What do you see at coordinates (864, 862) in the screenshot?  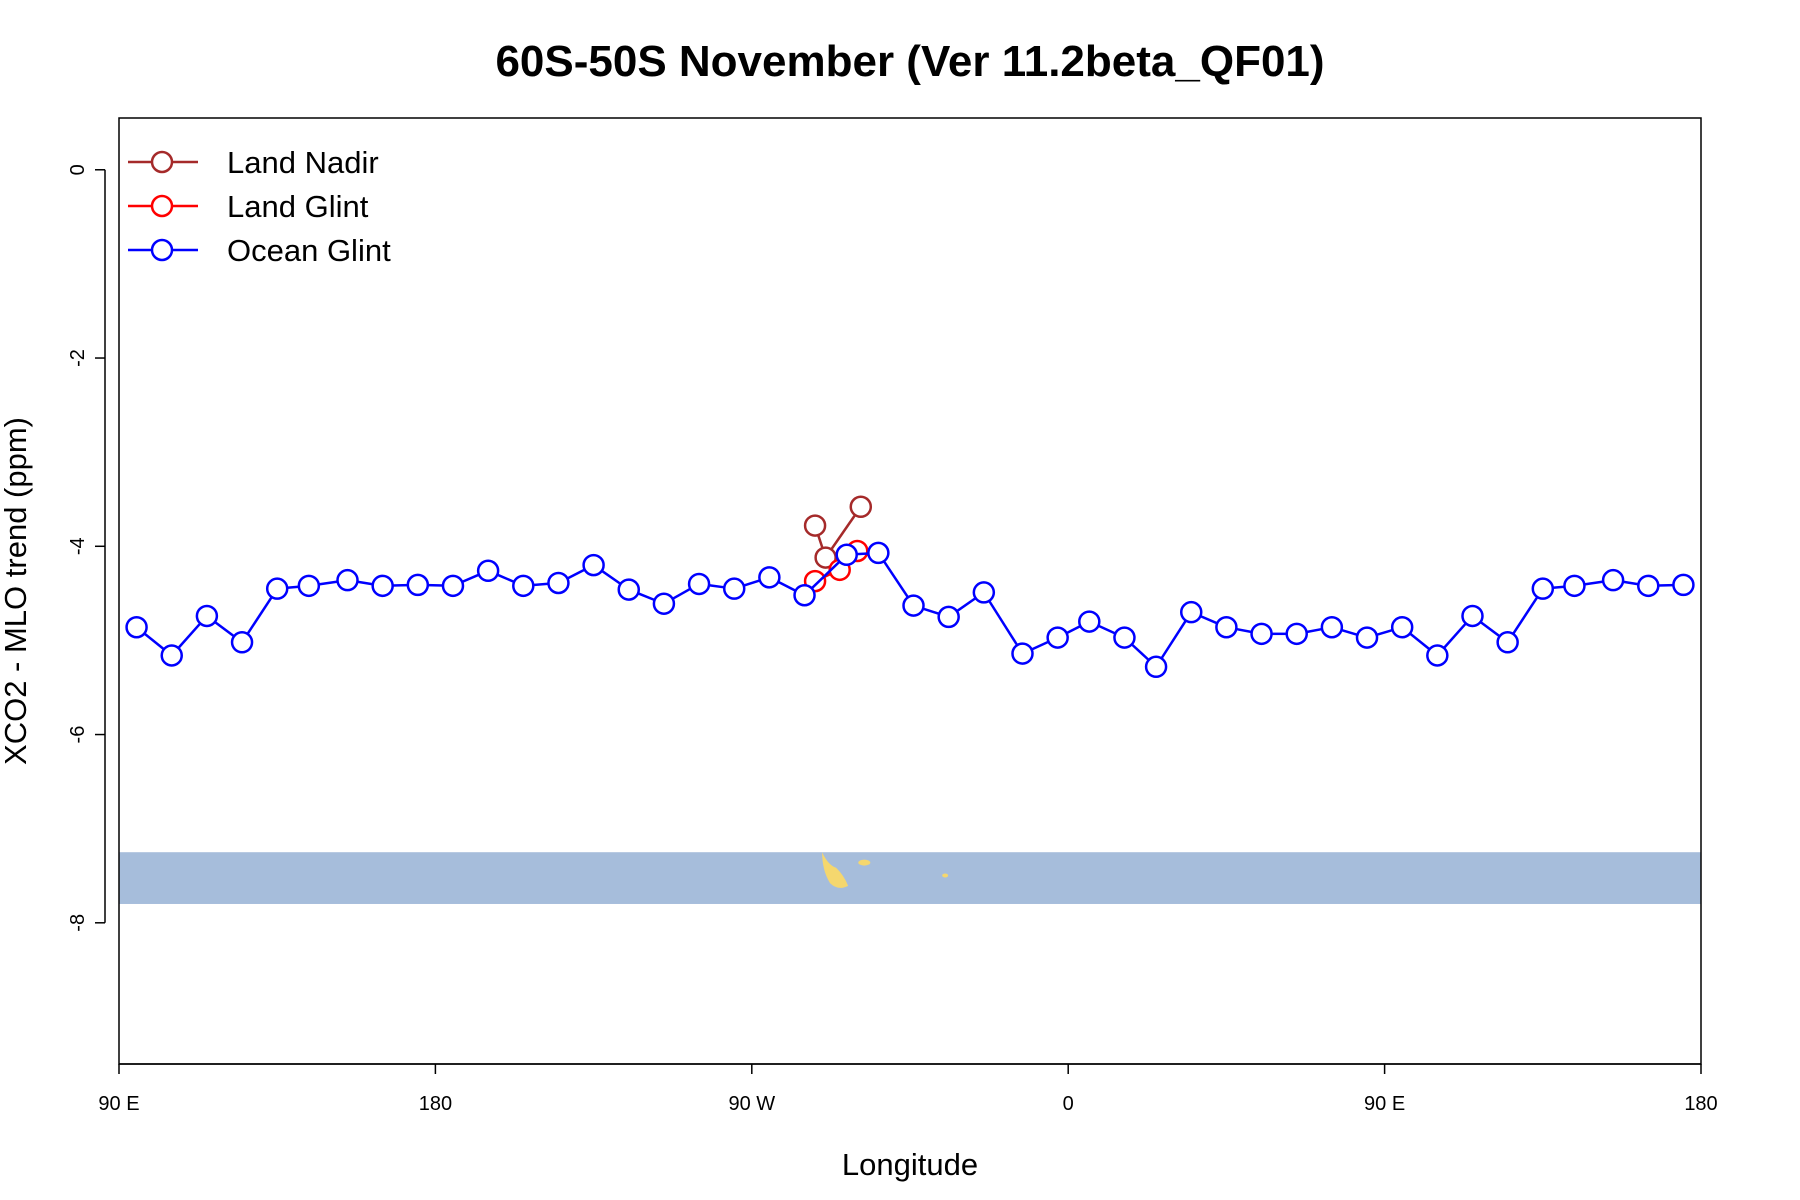 I see `map-land-falklands` at bounding box center [864, 862].